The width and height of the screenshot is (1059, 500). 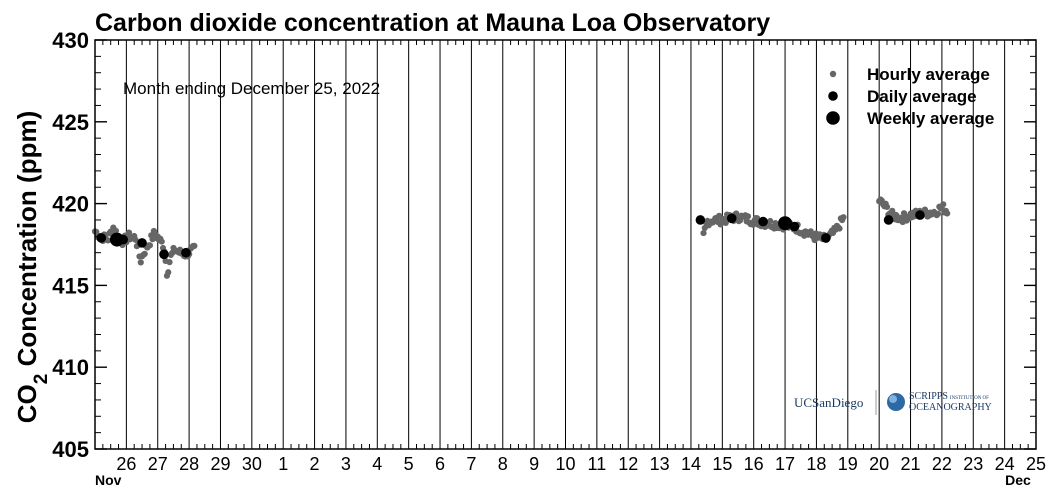 What do you see at coordinates (70, 449) in the screenshot?
I see `y-tick-label: 405` at bounding box center [70, 449].